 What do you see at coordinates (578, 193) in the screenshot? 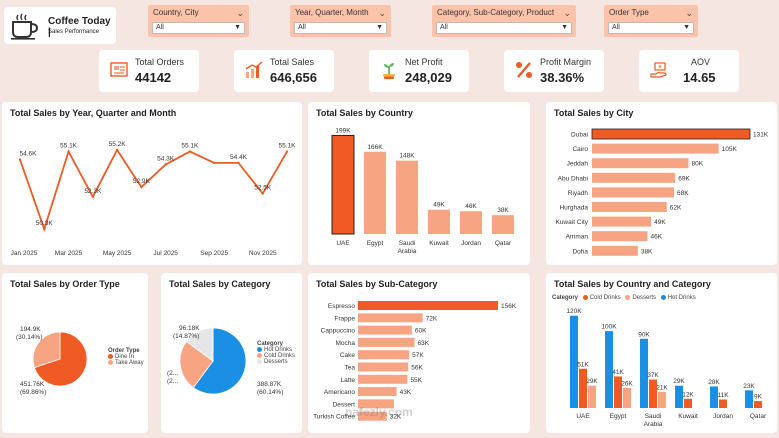
I see `y-tick-label: Riyadh` at bounding box center [578, 193].